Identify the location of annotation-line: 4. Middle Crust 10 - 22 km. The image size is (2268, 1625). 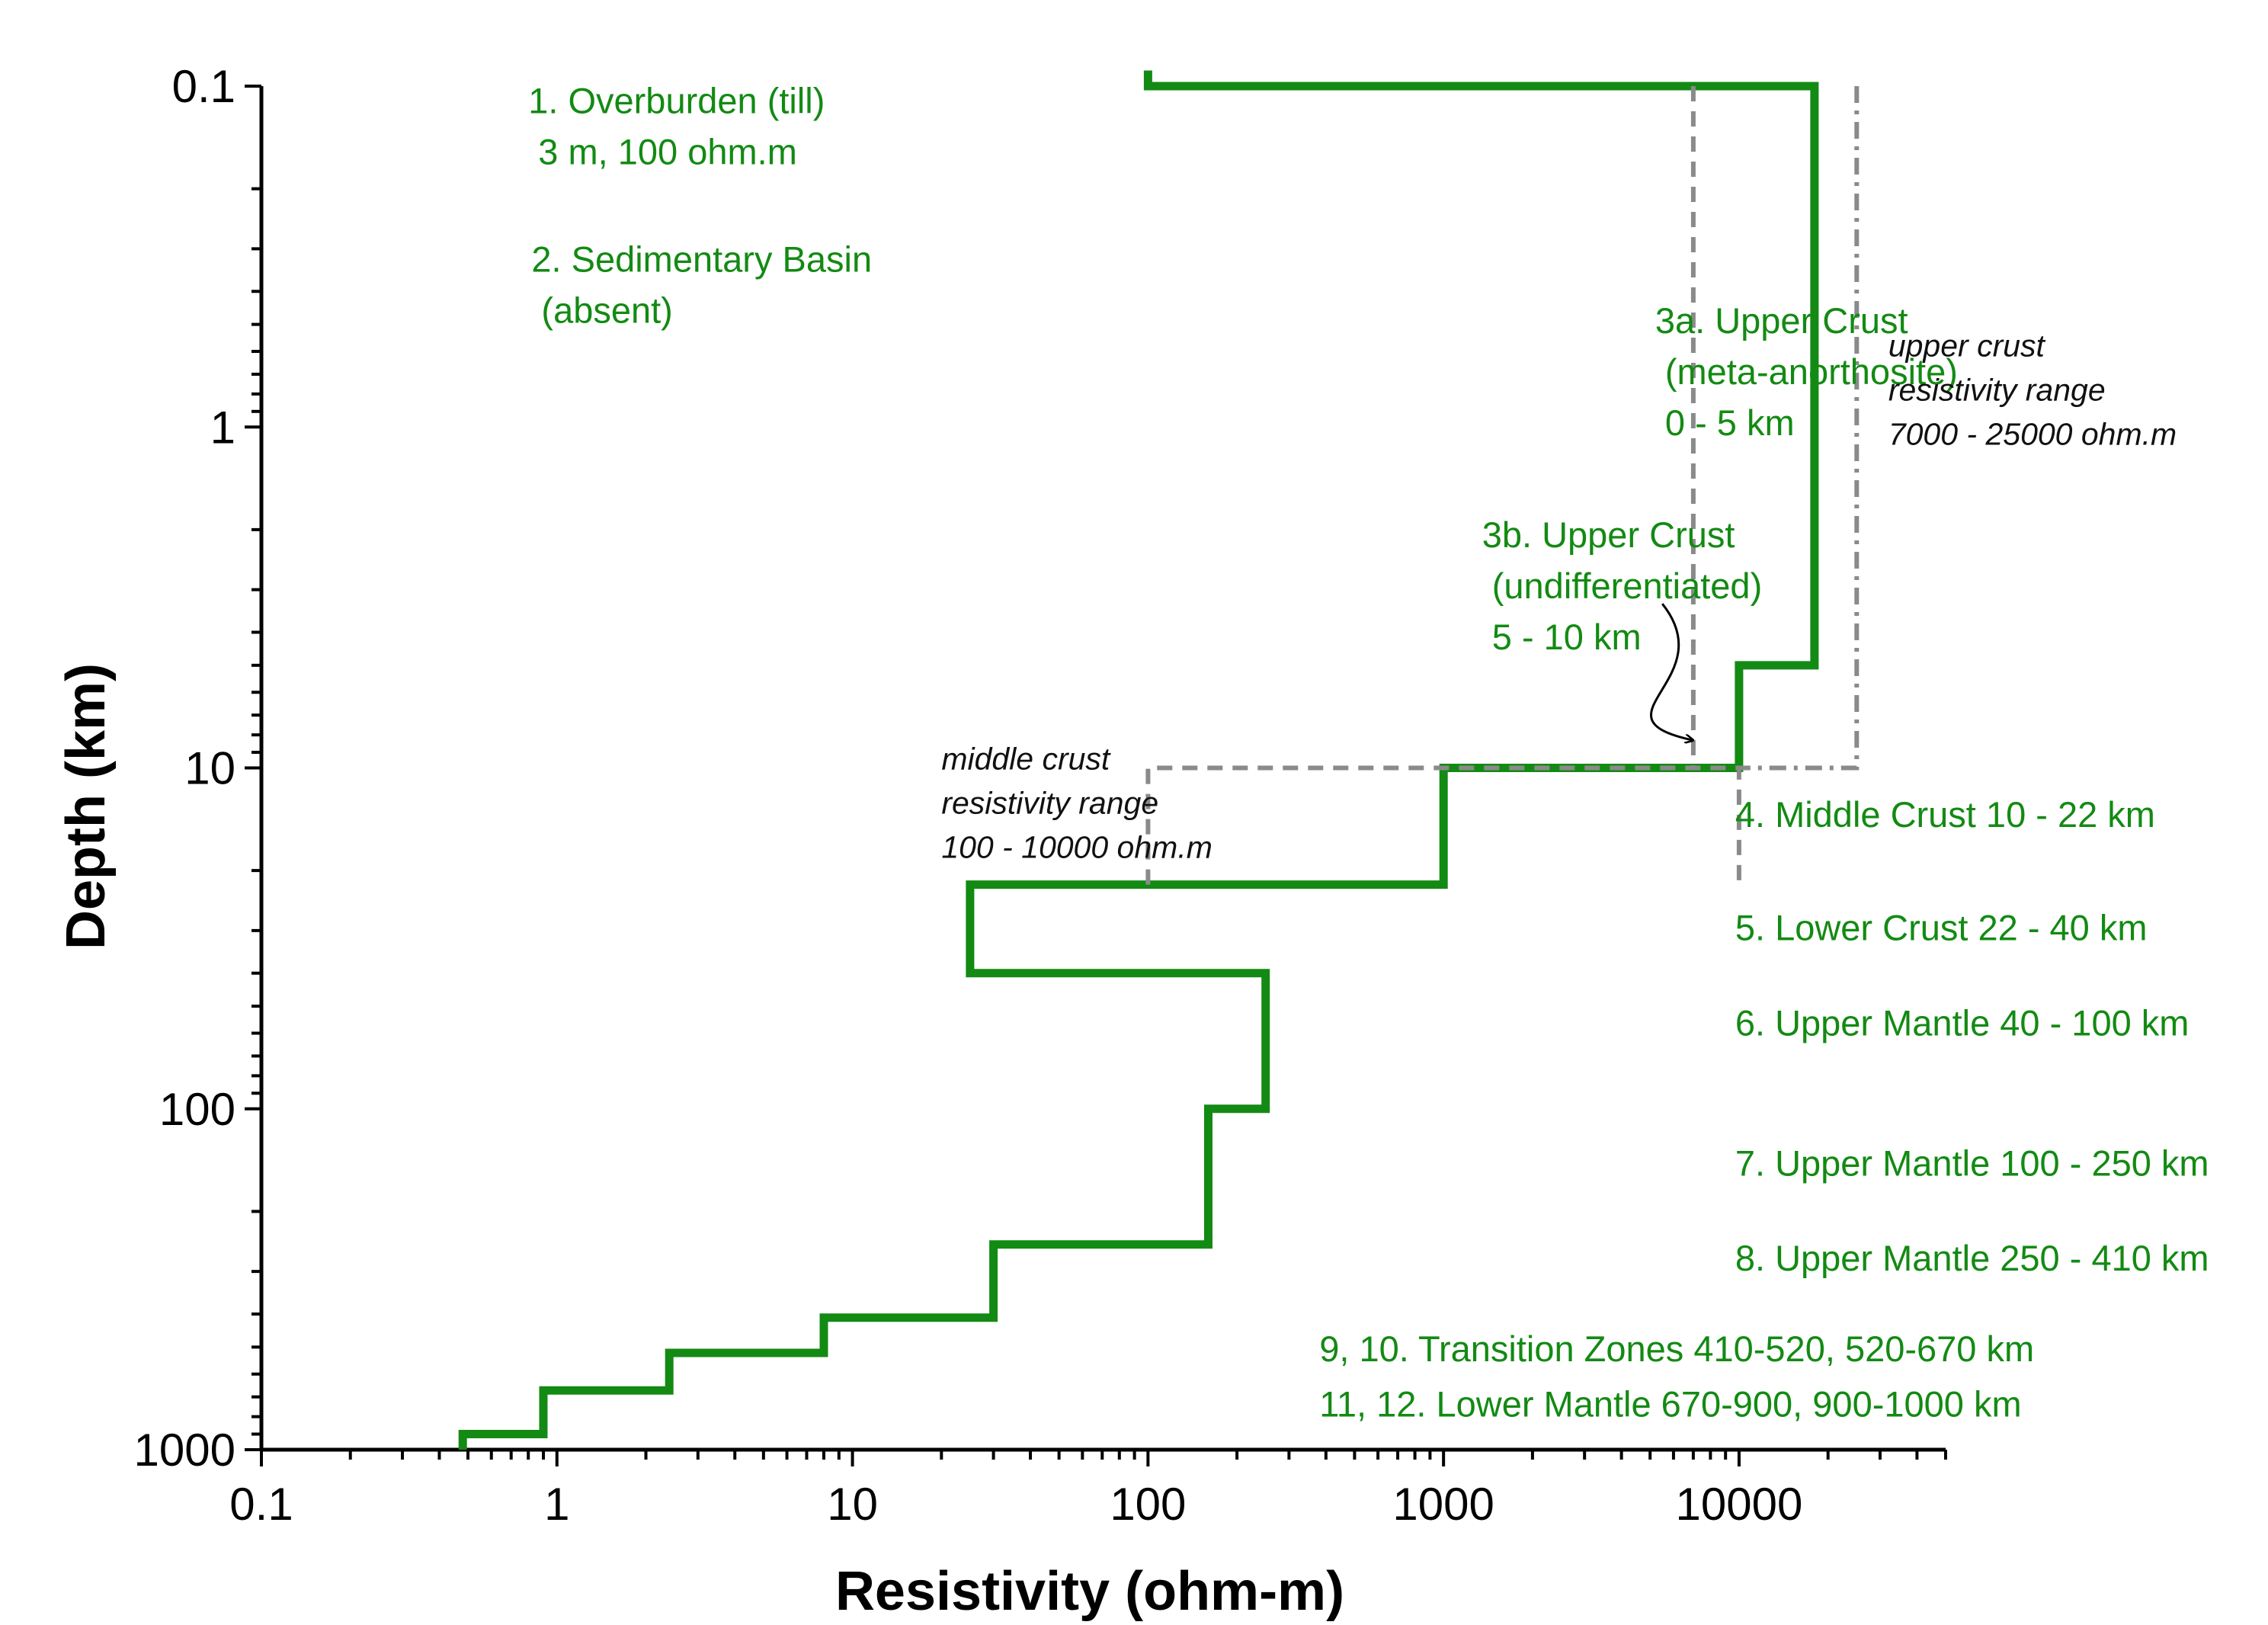
(1945, 814).